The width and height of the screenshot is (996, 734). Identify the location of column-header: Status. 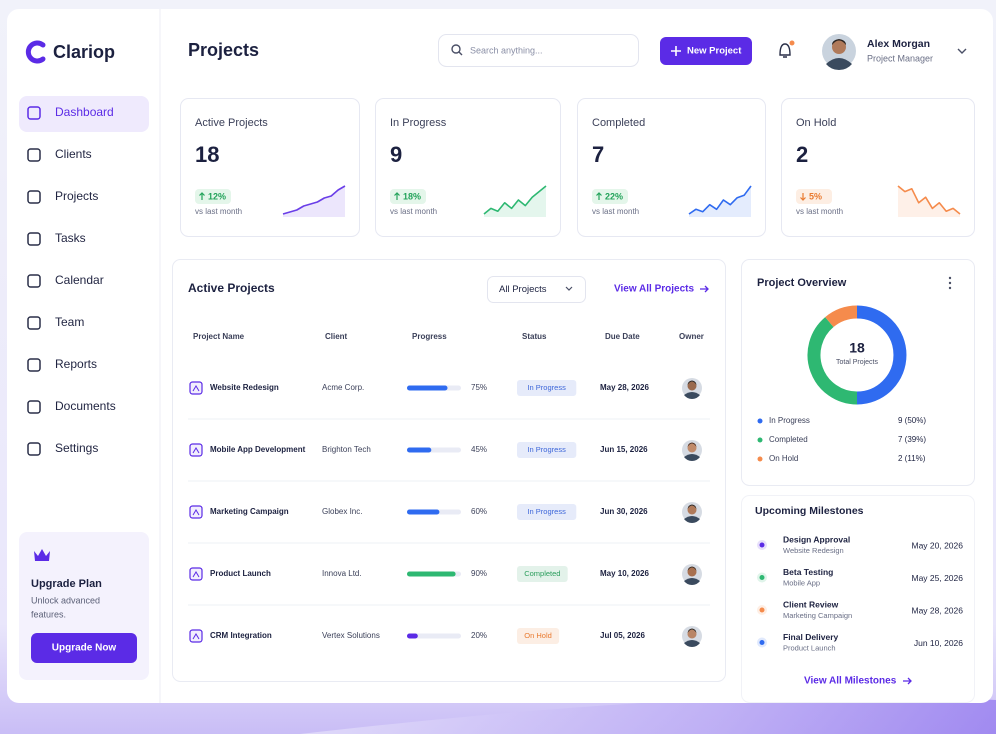
(534, 336).